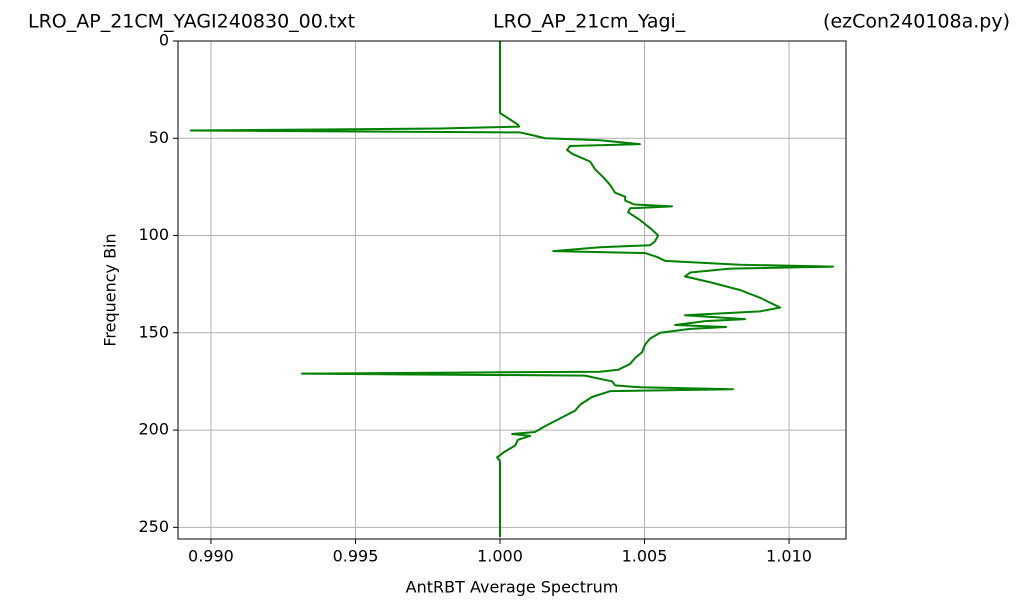 Image resolution: width=1024 pixels, height=611 pixels. Describe the element at coordinates (500, 556) in the screenshot. I see `x-tick-label: 1.000` at that location.